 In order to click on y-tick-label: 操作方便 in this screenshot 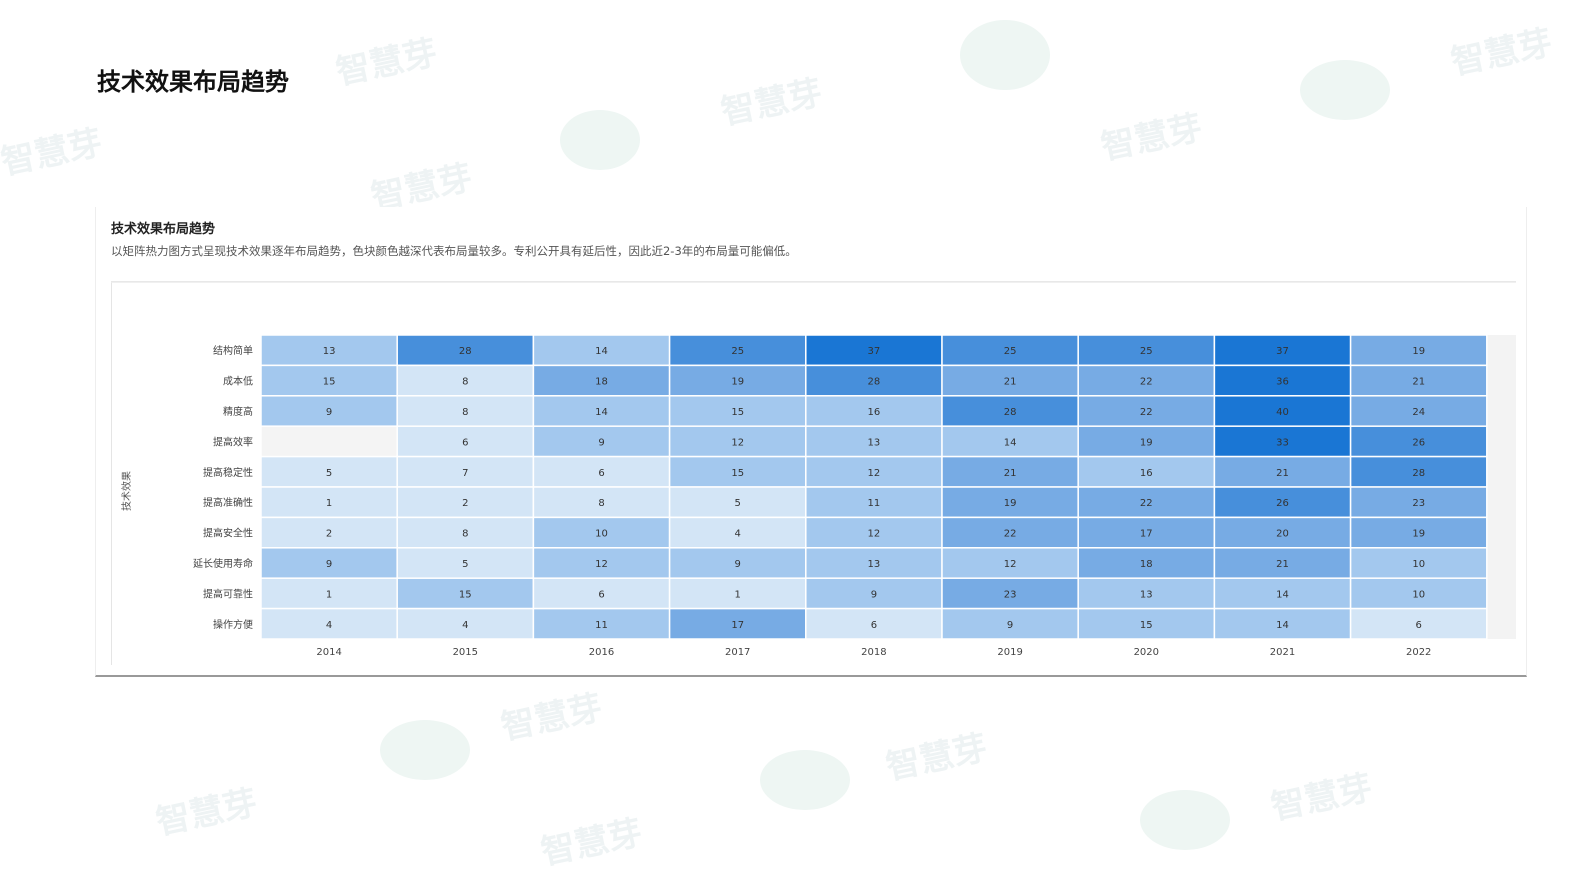, I will do `click(233, 624)`.